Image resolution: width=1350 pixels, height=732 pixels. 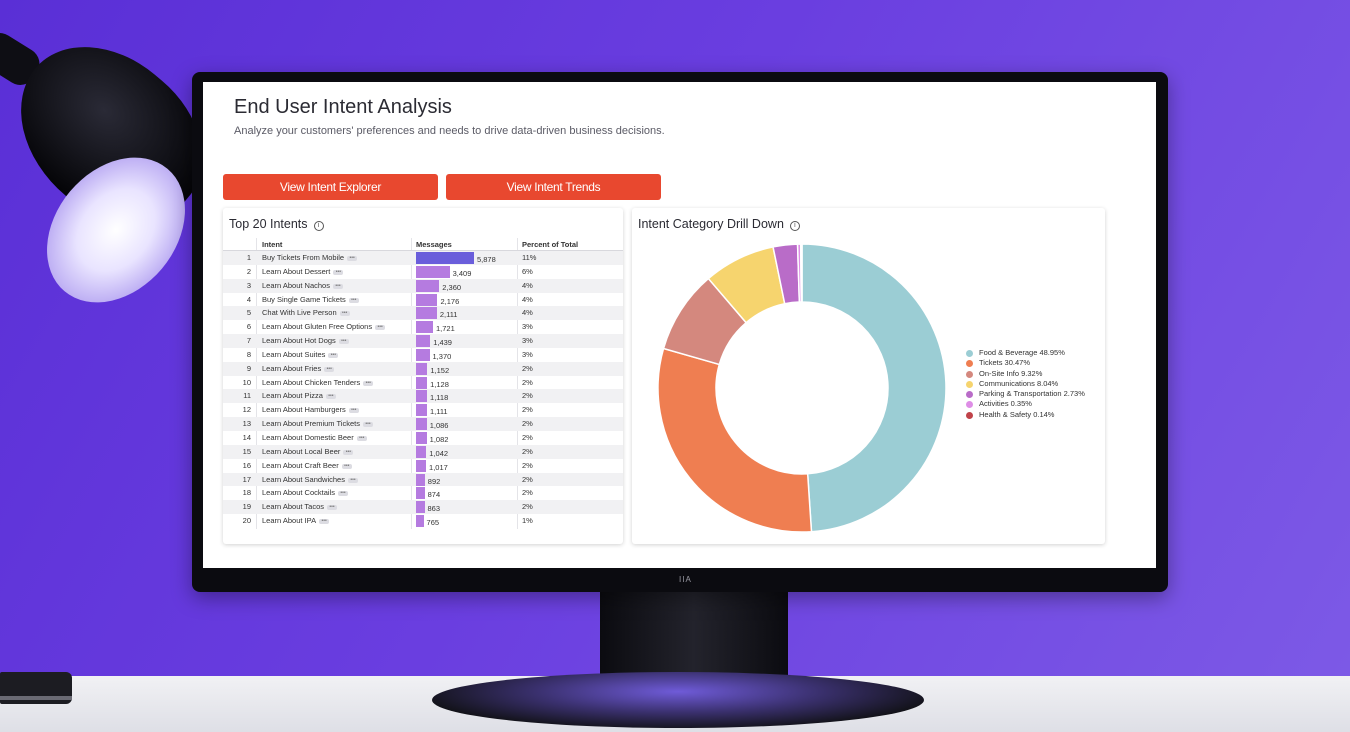 I want to click on column-header-intent: Intent, so click(x=272, y=244).